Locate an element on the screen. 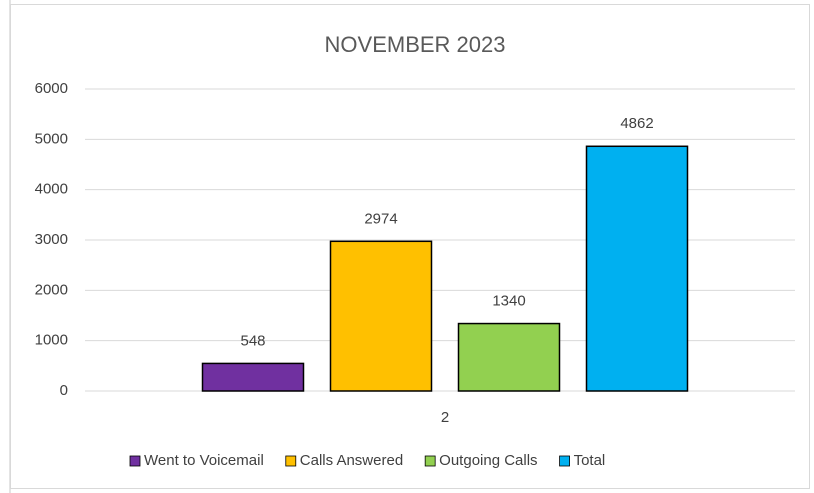  legend-label: Total is located at coordinates (590, 460).